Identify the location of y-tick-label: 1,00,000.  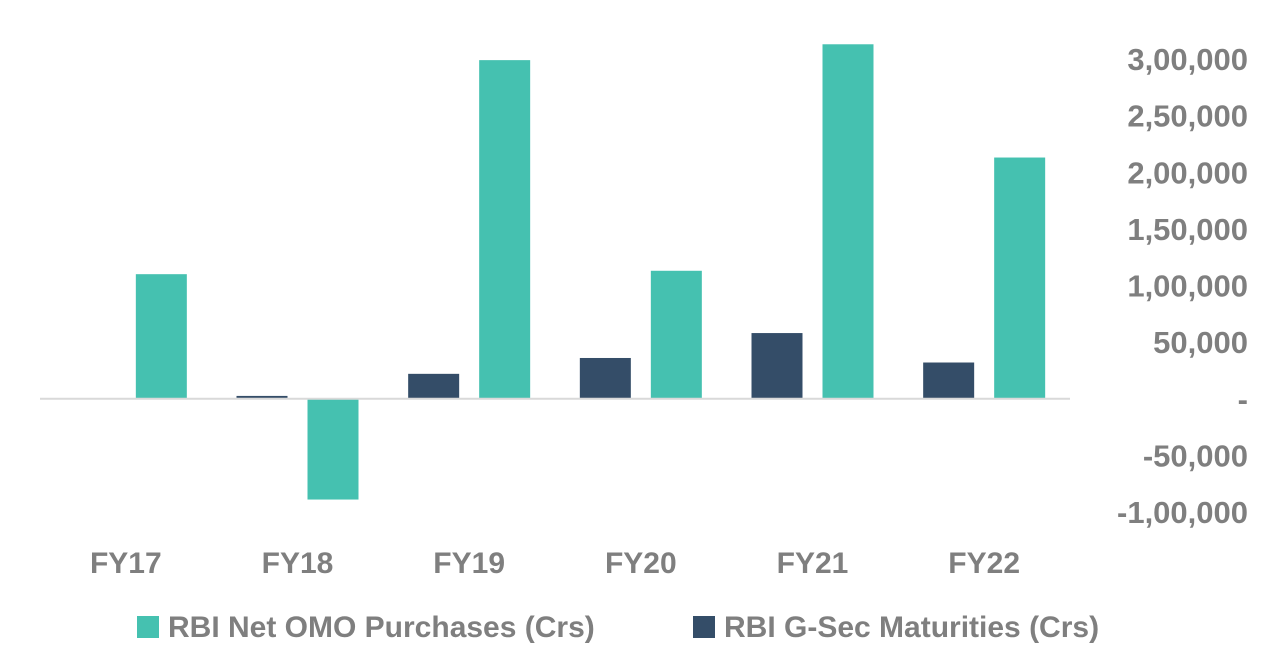
(1187, 286).